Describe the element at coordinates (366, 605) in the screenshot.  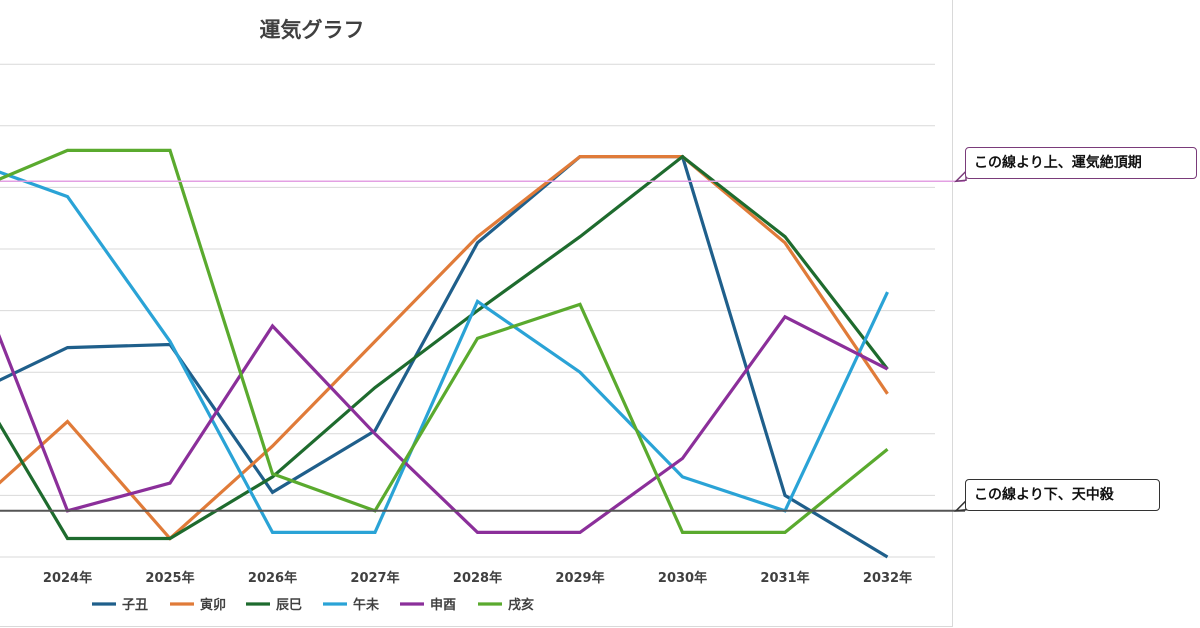
I see `legend-label: 午未` at that location.